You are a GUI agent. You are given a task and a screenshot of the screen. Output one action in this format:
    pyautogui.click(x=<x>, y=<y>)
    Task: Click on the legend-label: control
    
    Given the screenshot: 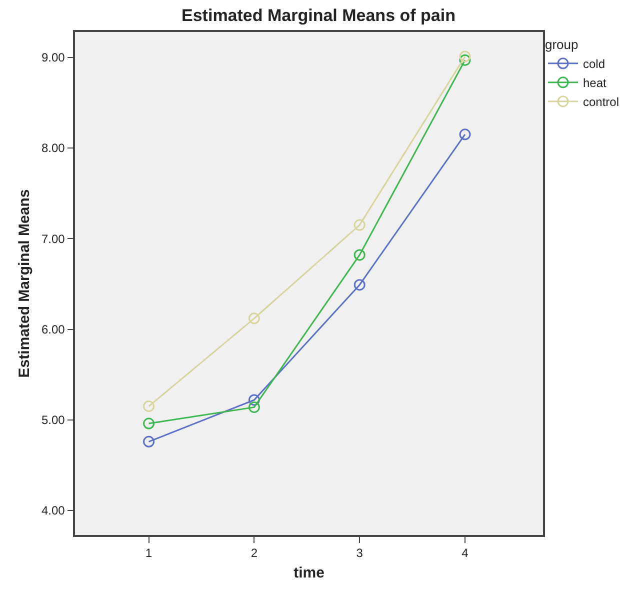 What is the action you would take?
    pyautogui.click(x=601, y=102)
    